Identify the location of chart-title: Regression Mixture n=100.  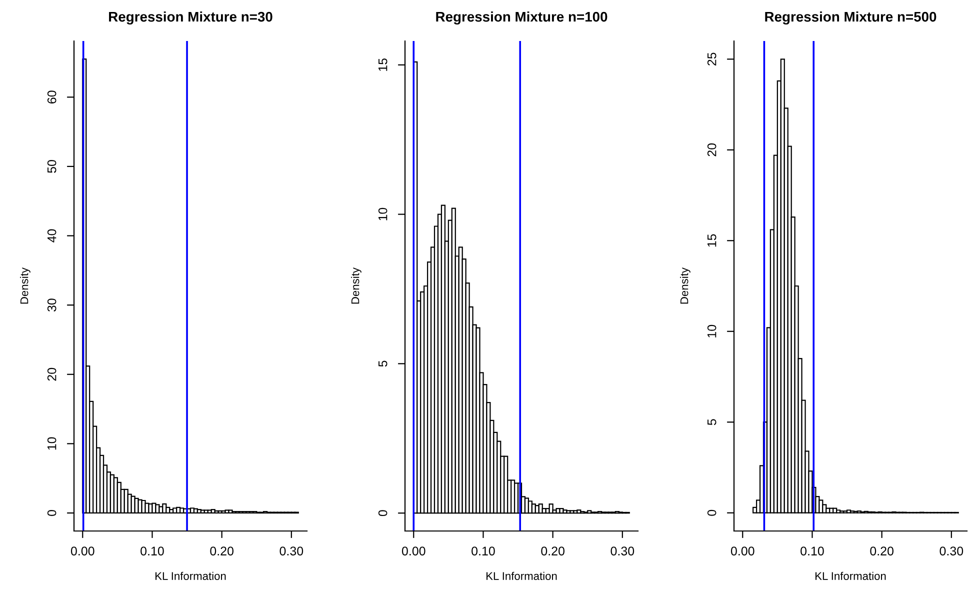
(522, 17).